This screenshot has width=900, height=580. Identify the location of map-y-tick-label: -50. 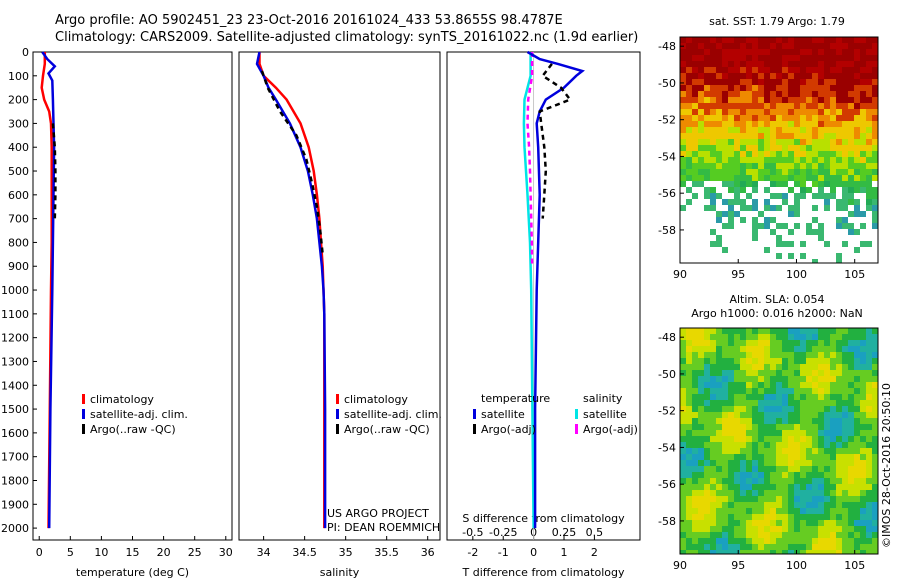
(667, 83).